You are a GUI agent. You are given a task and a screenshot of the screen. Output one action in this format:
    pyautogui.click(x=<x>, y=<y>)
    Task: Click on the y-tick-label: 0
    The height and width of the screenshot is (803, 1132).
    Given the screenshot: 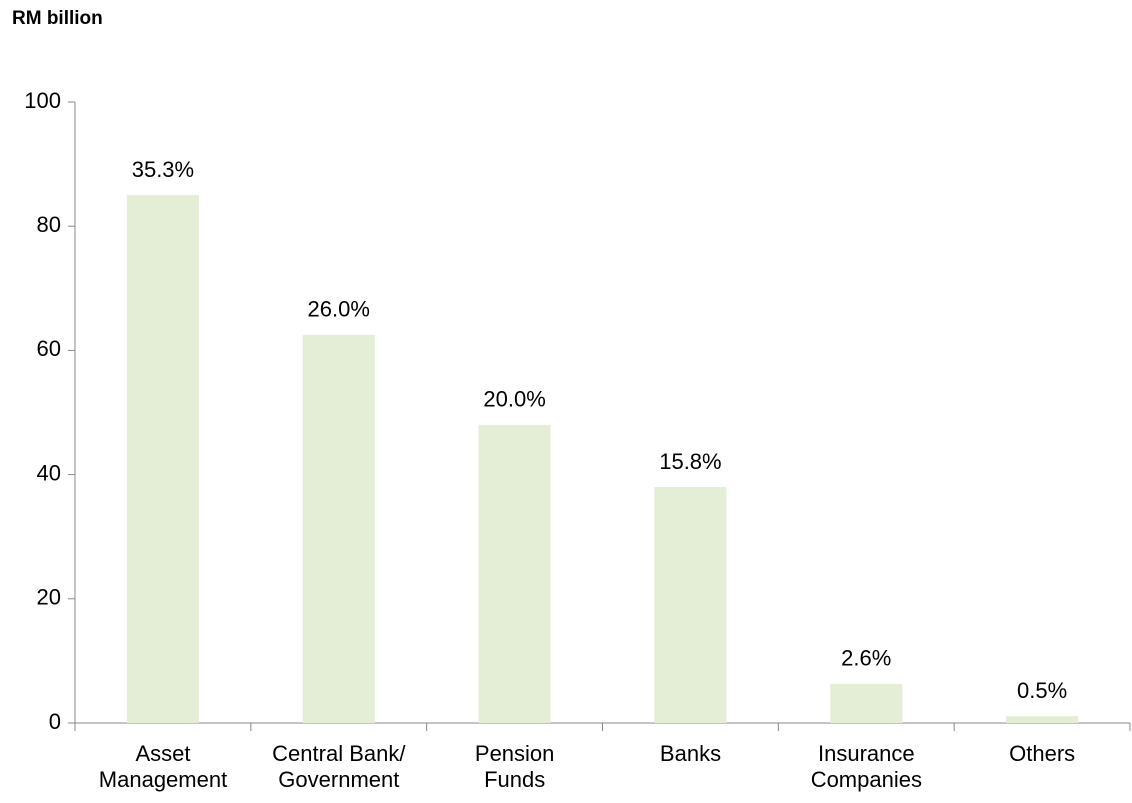 What is the action you would take?
    pyautogui.click(x=55, y=721)
    